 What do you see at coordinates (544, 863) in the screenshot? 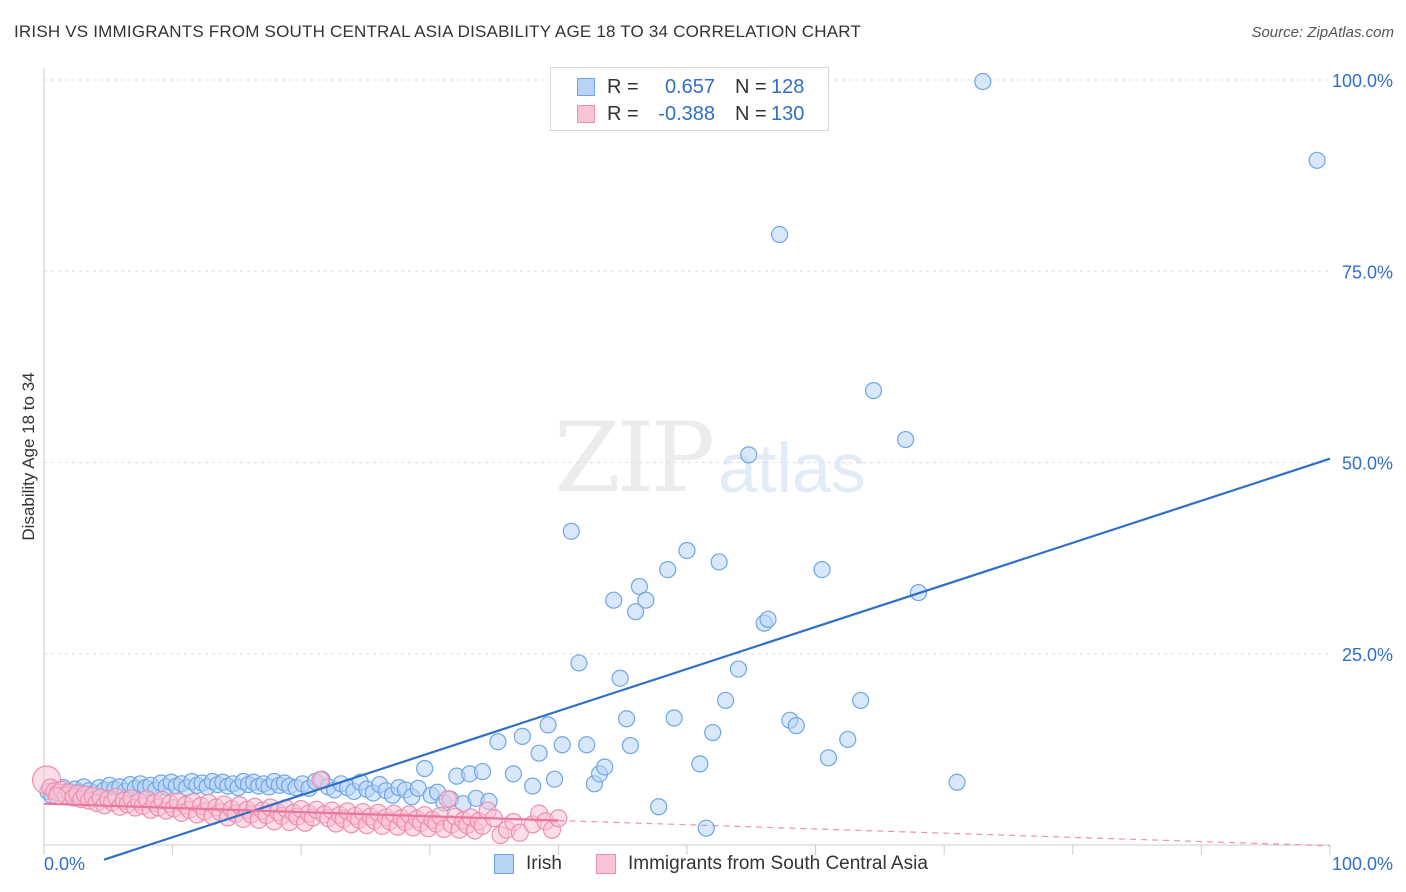
I see `bottom-legend-label-irish: Irish` at bounding box center [544, 863].